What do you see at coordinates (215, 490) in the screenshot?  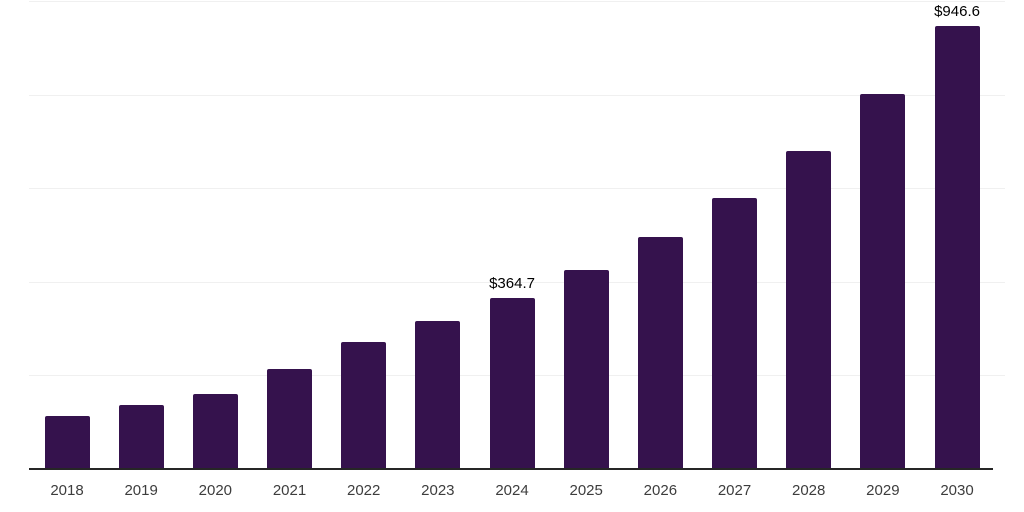 I see `x-tick-label-2020: 2020` at bounding box center [215, 490].